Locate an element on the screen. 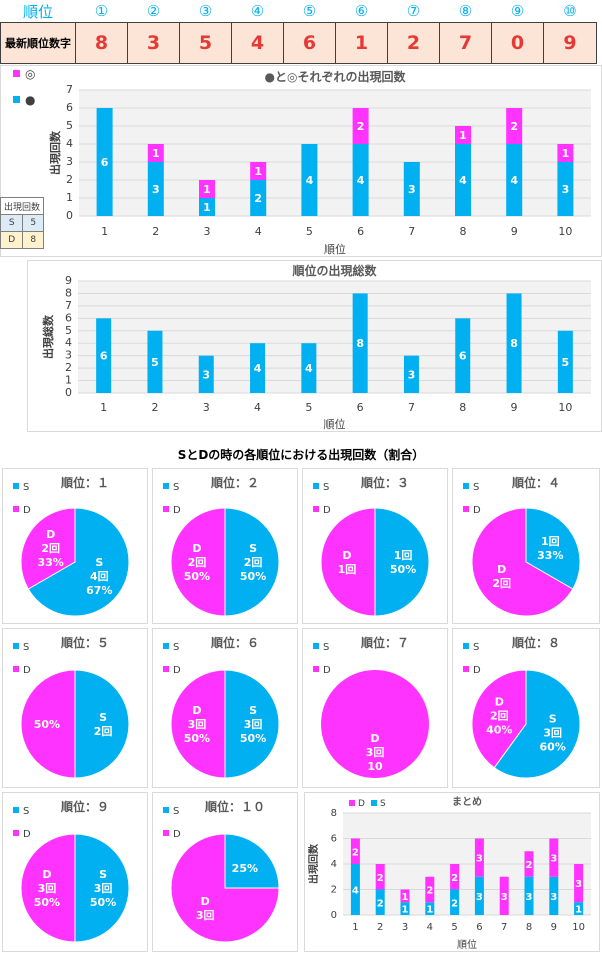  y-tick-label: 1 is located at coordinates (69, 197).